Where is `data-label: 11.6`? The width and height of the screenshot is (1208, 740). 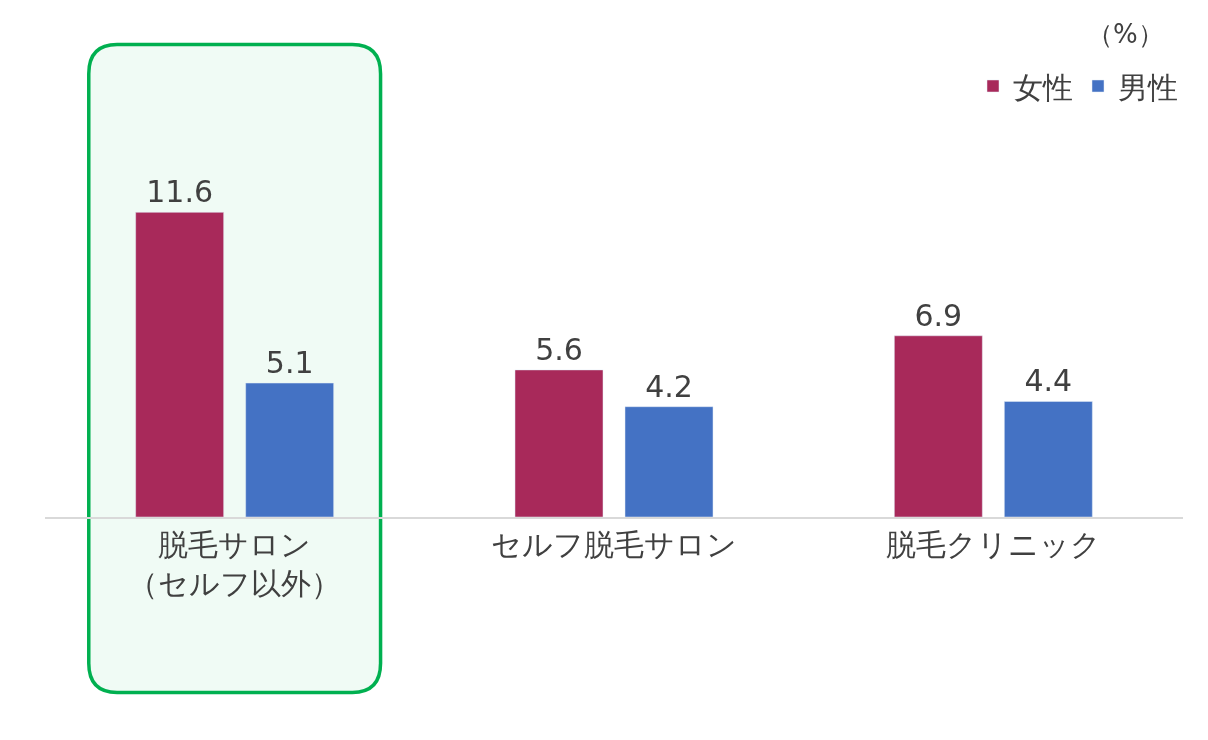 data-label: 11.6 is located at coordinates (180, 192).